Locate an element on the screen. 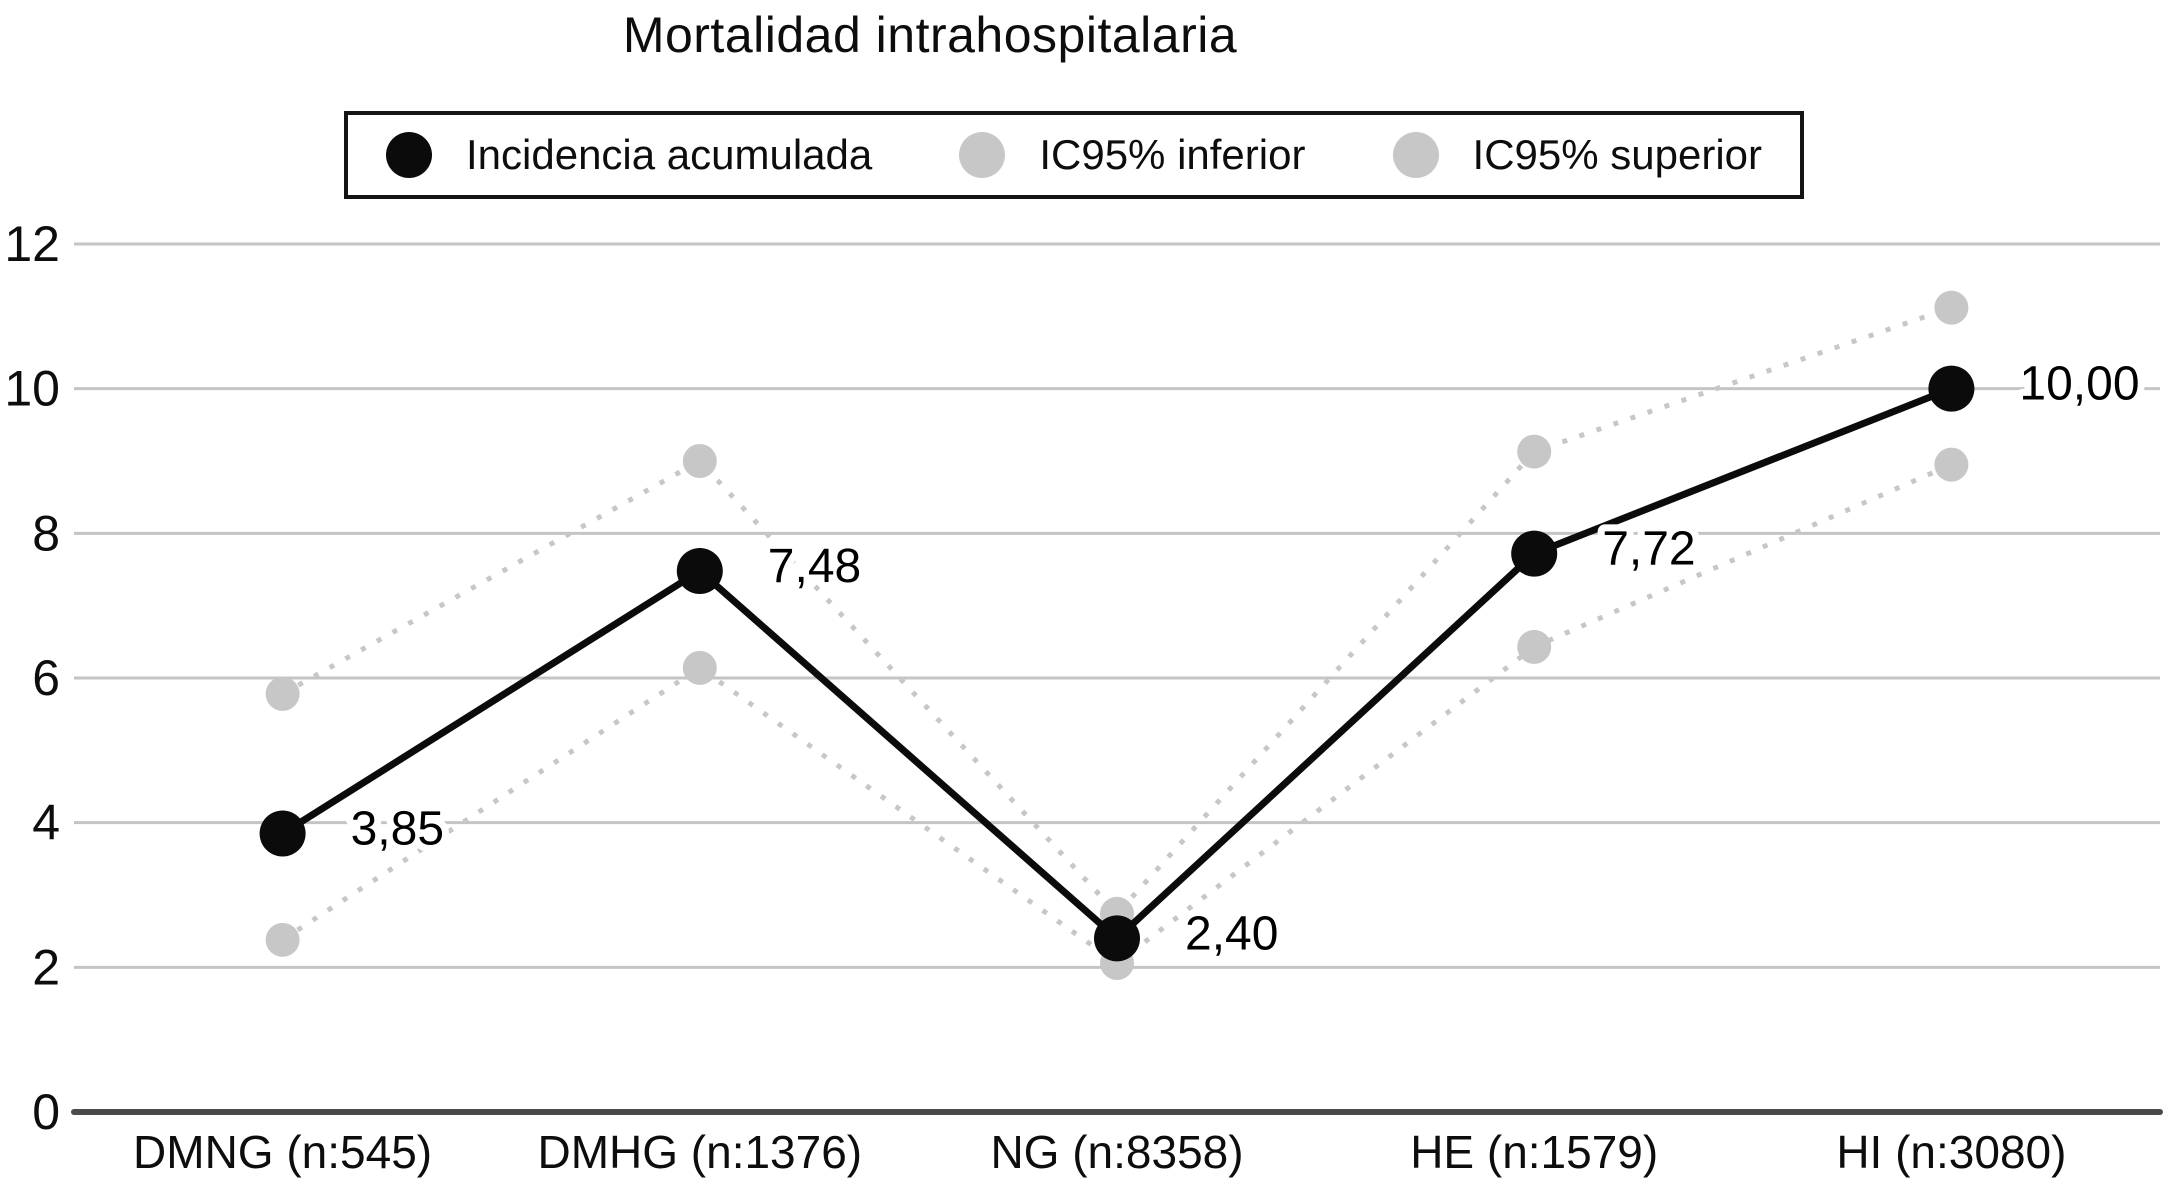 The height and width of the screenshot is (1196, 2167). legend-label: Incidencia acumulada is located at coordinates (669, 154).